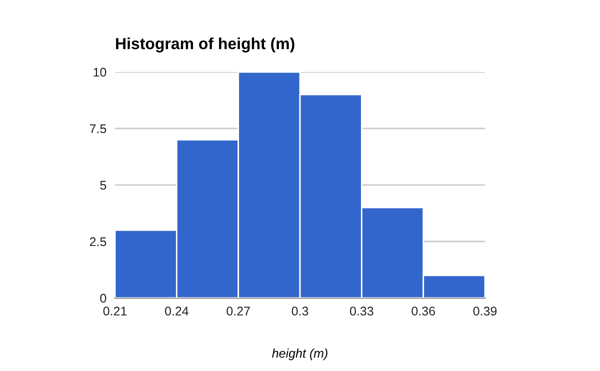  What do you see at coordinates (115, 311) in the screenshot?
I see `x-tick-label: 0.21` at bounding box center [115, 311].